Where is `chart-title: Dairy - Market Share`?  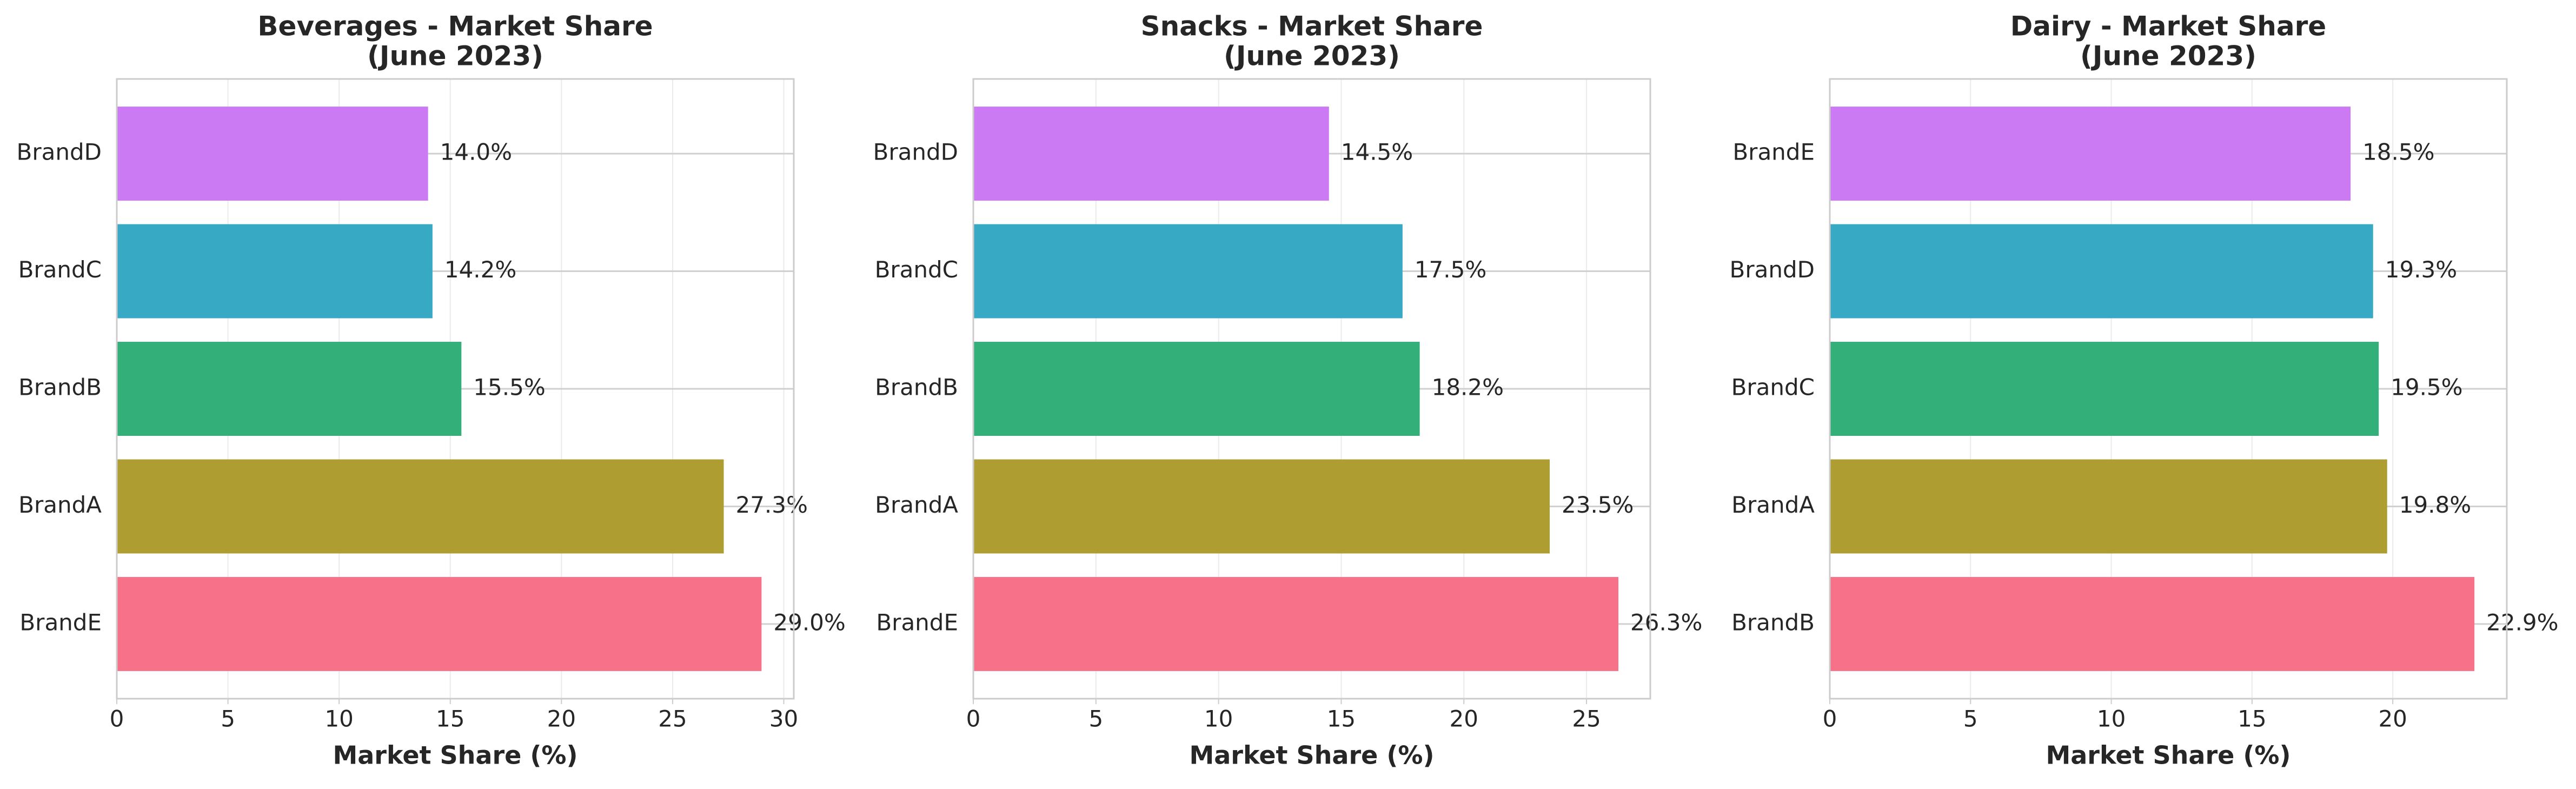 chart-title: Dairy - Market Share is located at coordinates (2168, 26).